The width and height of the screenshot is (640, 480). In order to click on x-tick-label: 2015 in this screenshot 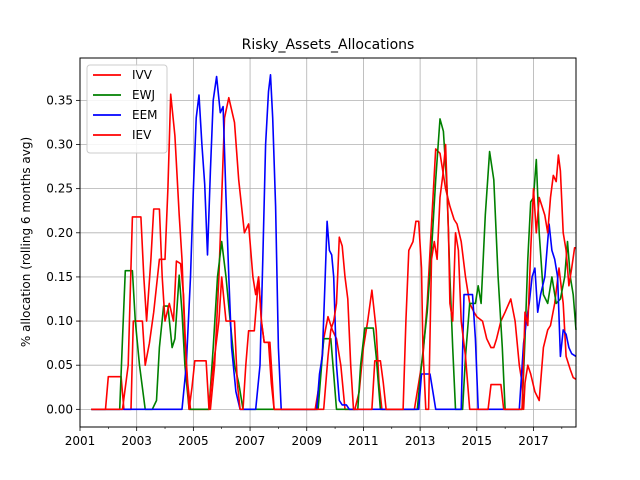, I will do `click(477, 441)`.